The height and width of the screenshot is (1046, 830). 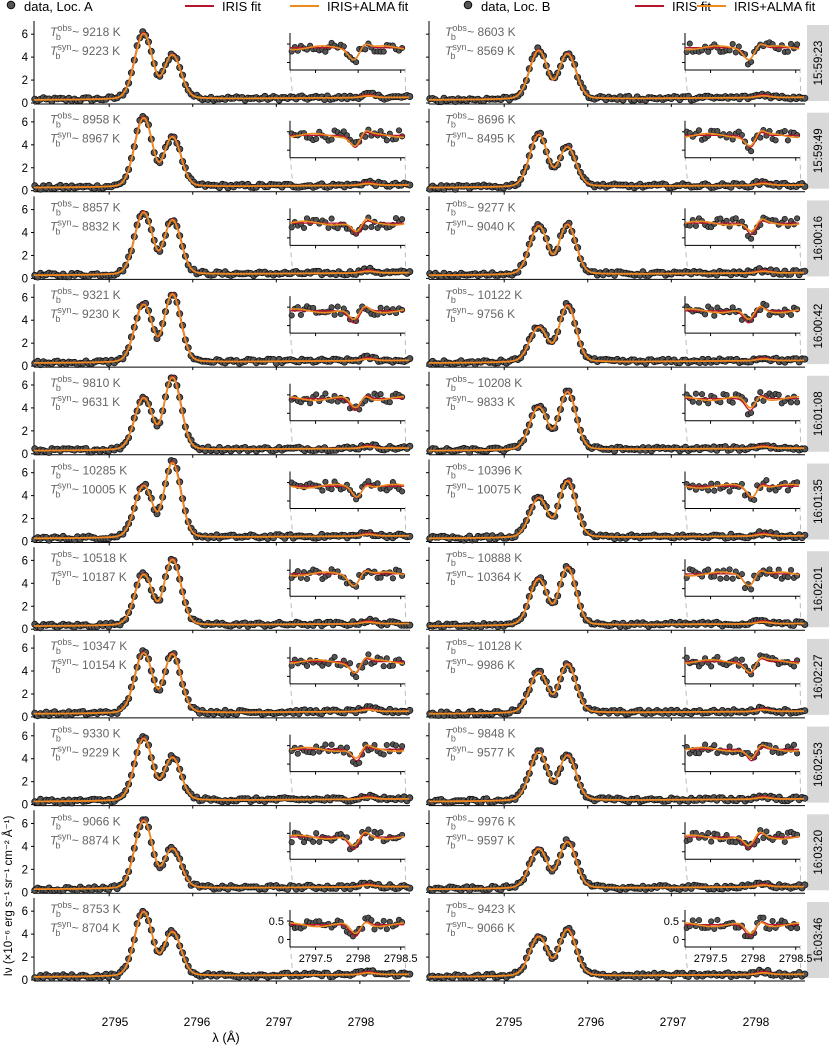 What do you see at coordinates (115, 1022) in the screenshot?
I see `x-tick-left-2795: 2795` at bounding box center [115, 1022].